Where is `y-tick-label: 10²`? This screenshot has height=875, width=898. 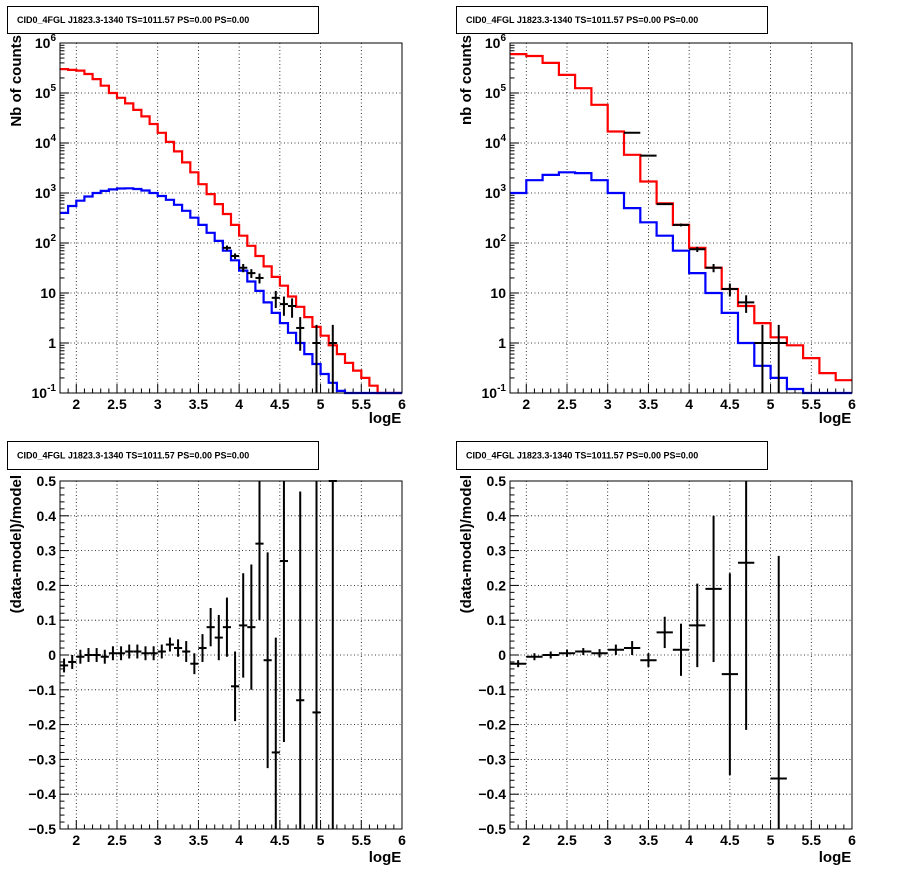
y-tick-label: 10² is located at coordinates (46, 242).